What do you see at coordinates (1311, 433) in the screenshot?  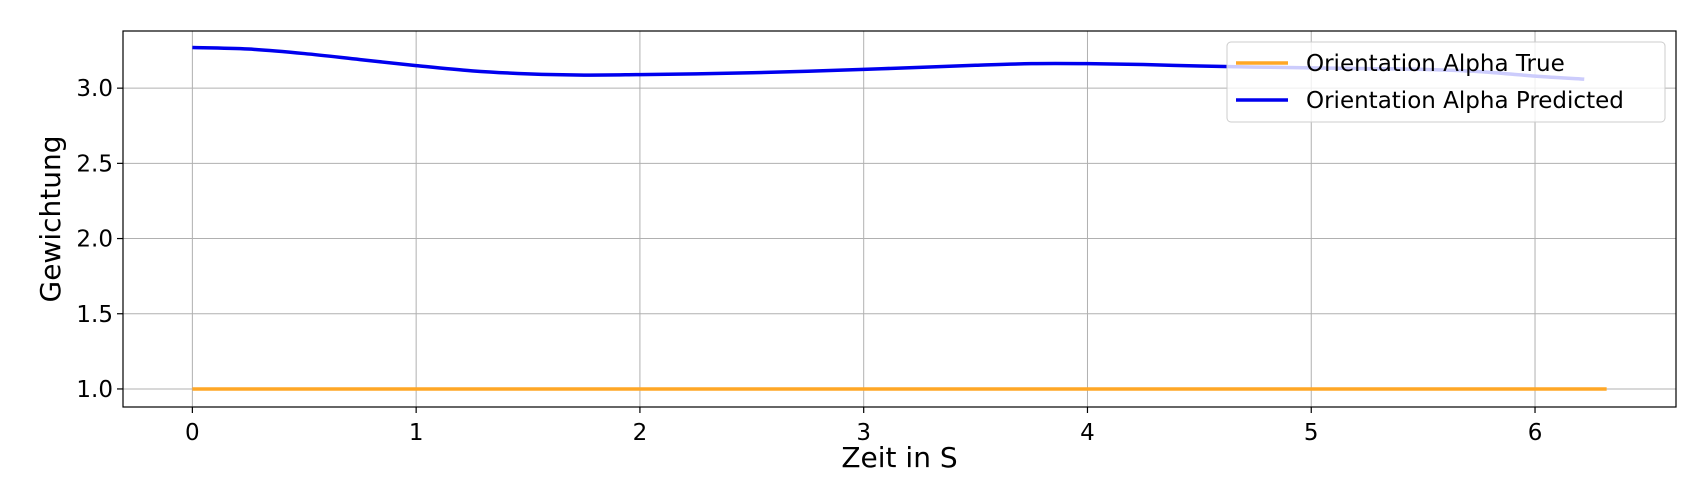 I see `x-tick-label: 5` at bounding box center [1311, 433].